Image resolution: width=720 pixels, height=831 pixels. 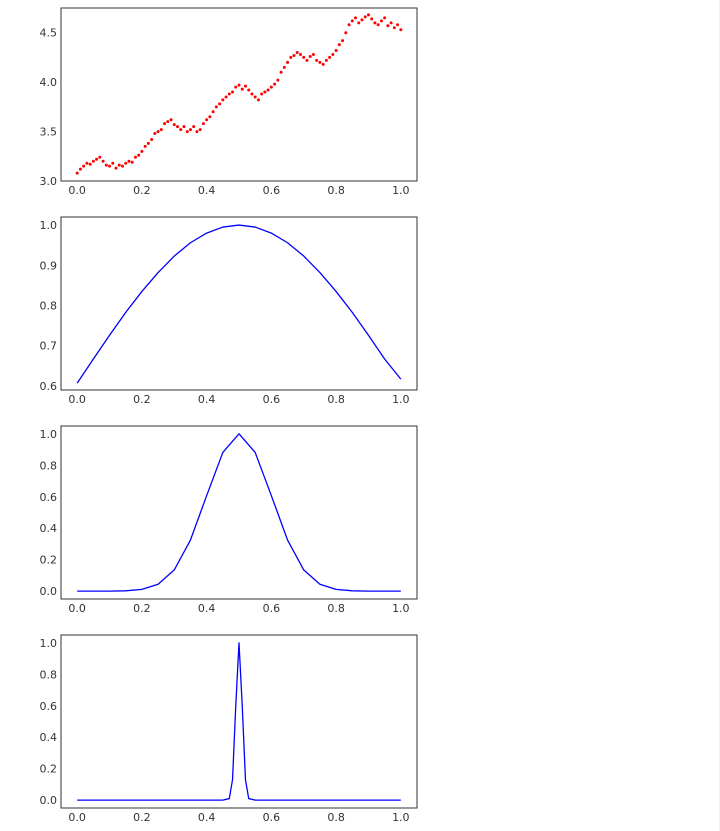 I want to click on y-tick-label: 3.5, so click(x=49, y=132).